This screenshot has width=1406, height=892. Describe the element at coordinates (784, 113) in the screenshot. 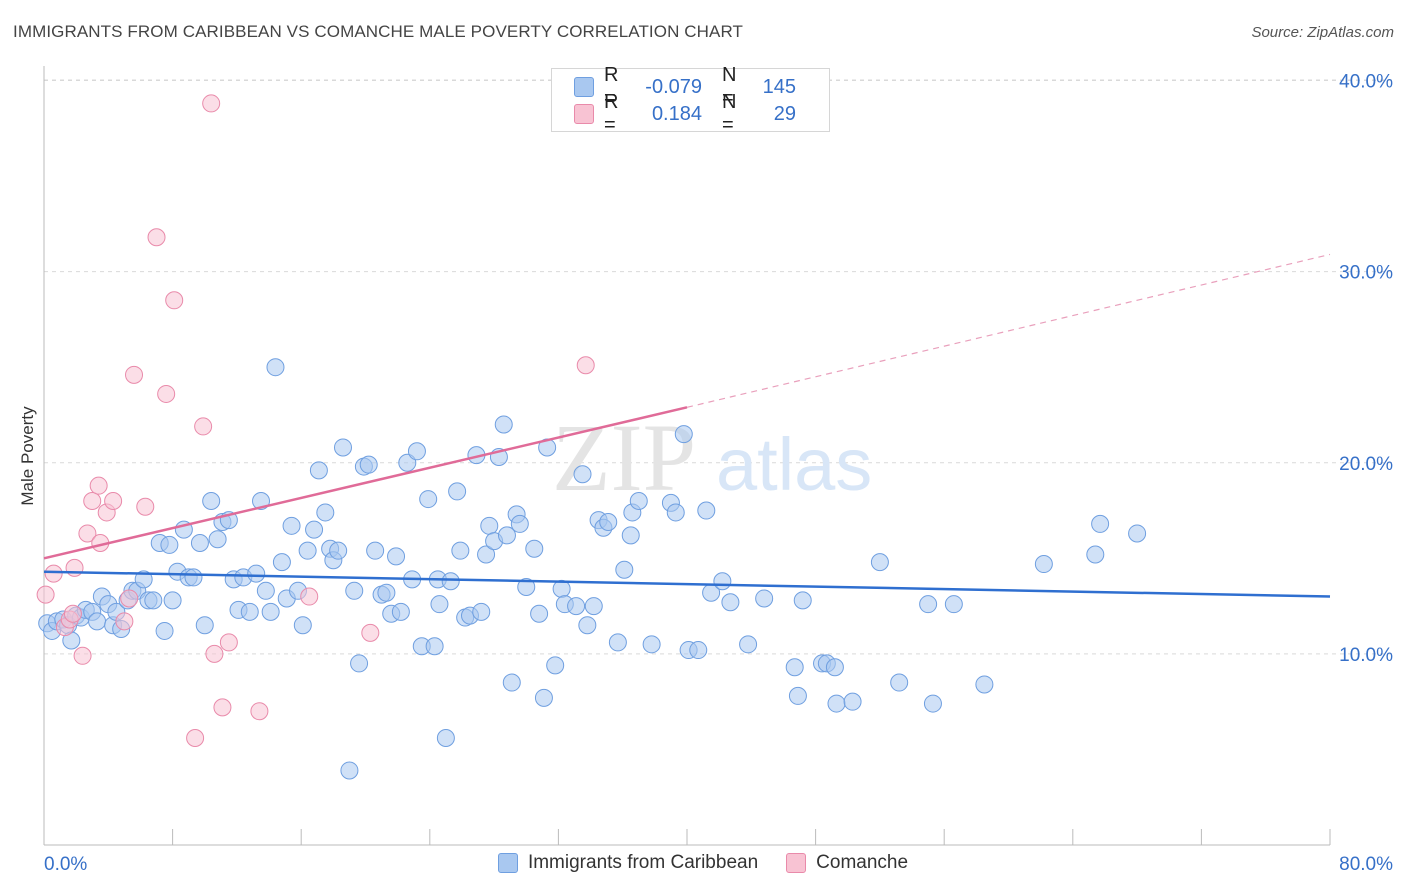

I see `legend-n-value: 29` at that location.